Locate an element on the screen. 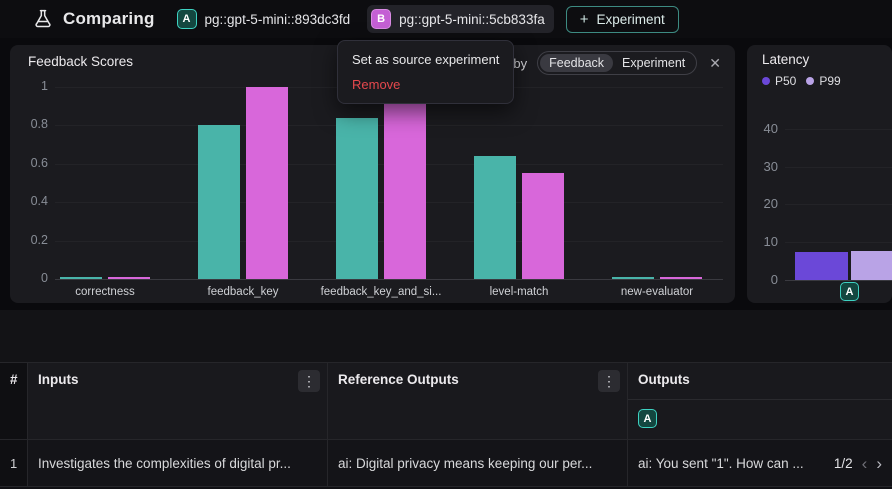 This screenshot has width=892, height=489. latency-panel-title: Latency is located at coordinates (786, 59).